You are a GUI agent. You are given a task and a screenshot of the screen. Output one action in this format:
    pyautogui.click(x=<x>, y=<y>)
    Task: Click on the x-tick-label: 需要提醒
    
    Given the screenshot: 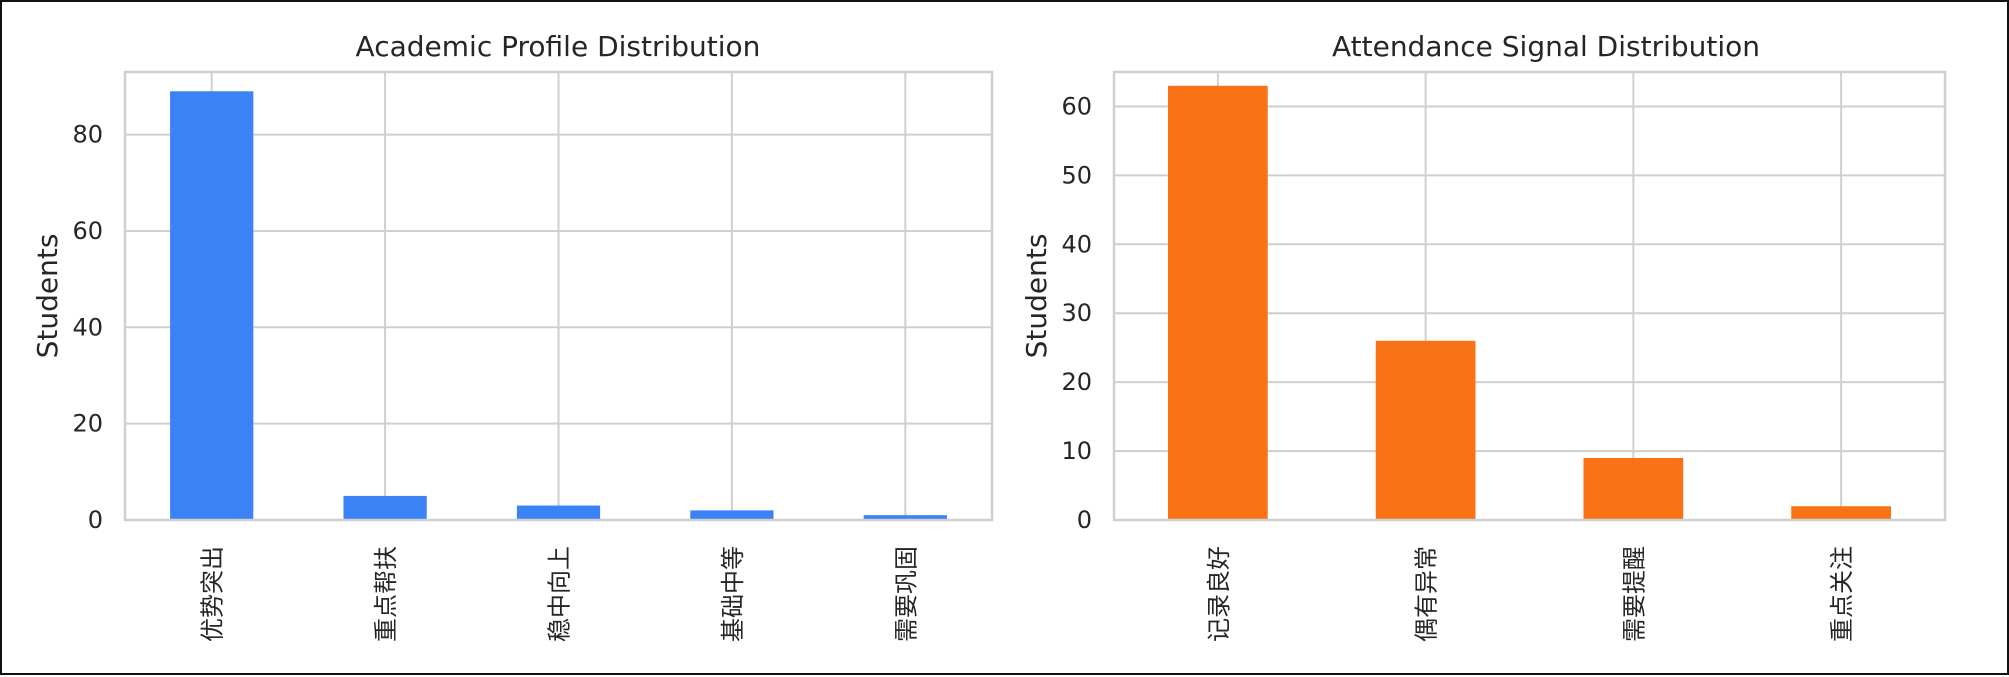 What is the action you would take?
    pyautogui.click(x=1634, y=594)
    